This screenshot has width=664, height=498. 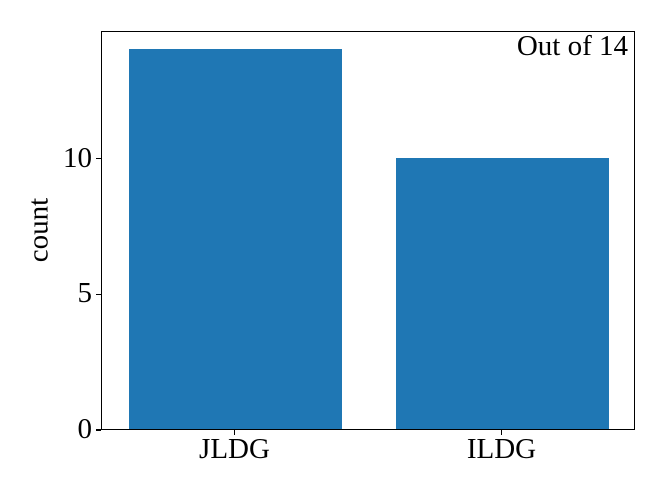 I want to click on y-axis-label: count, so click(x=38, y=230).